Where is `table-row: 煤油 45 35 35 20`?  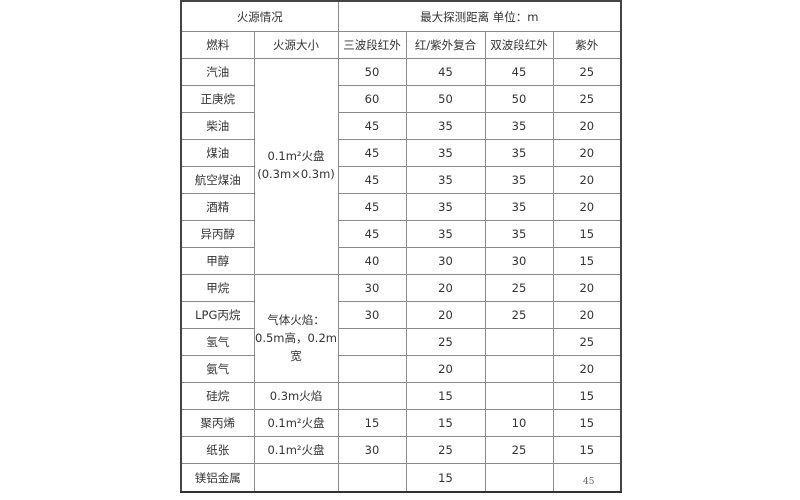
table-row: 煤油 45 35 35 20 is located at coordinates (401, 153).